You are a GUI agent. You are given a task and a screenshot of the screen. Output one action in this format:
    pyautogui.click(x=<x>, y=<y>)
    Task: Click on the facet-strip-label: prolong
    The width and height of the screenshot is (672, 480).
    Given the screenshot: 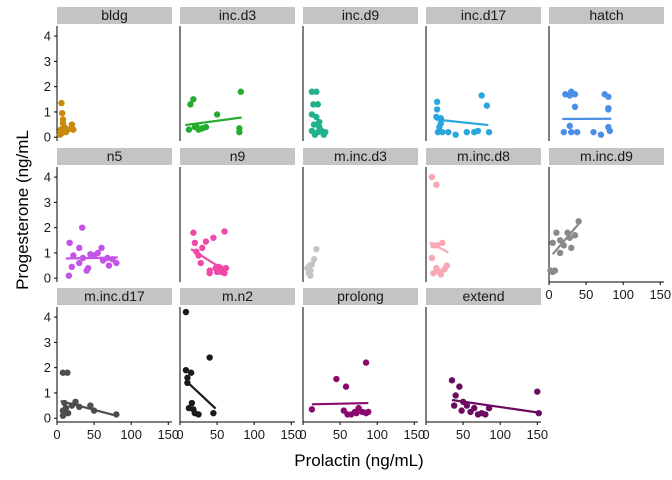 What is the action you would take?
    pyautogui.click(x=360, y=296)
    